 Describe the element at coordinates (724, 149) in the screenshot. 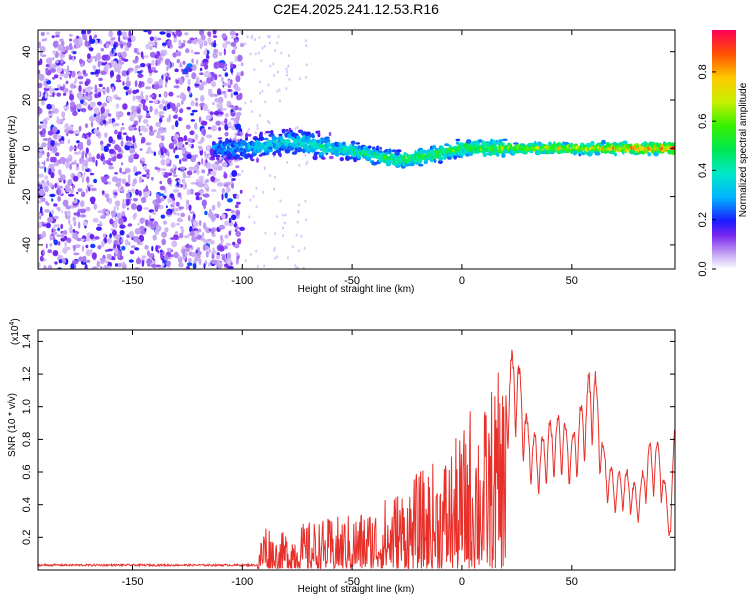

I see `colorbar-gradient` at that location.